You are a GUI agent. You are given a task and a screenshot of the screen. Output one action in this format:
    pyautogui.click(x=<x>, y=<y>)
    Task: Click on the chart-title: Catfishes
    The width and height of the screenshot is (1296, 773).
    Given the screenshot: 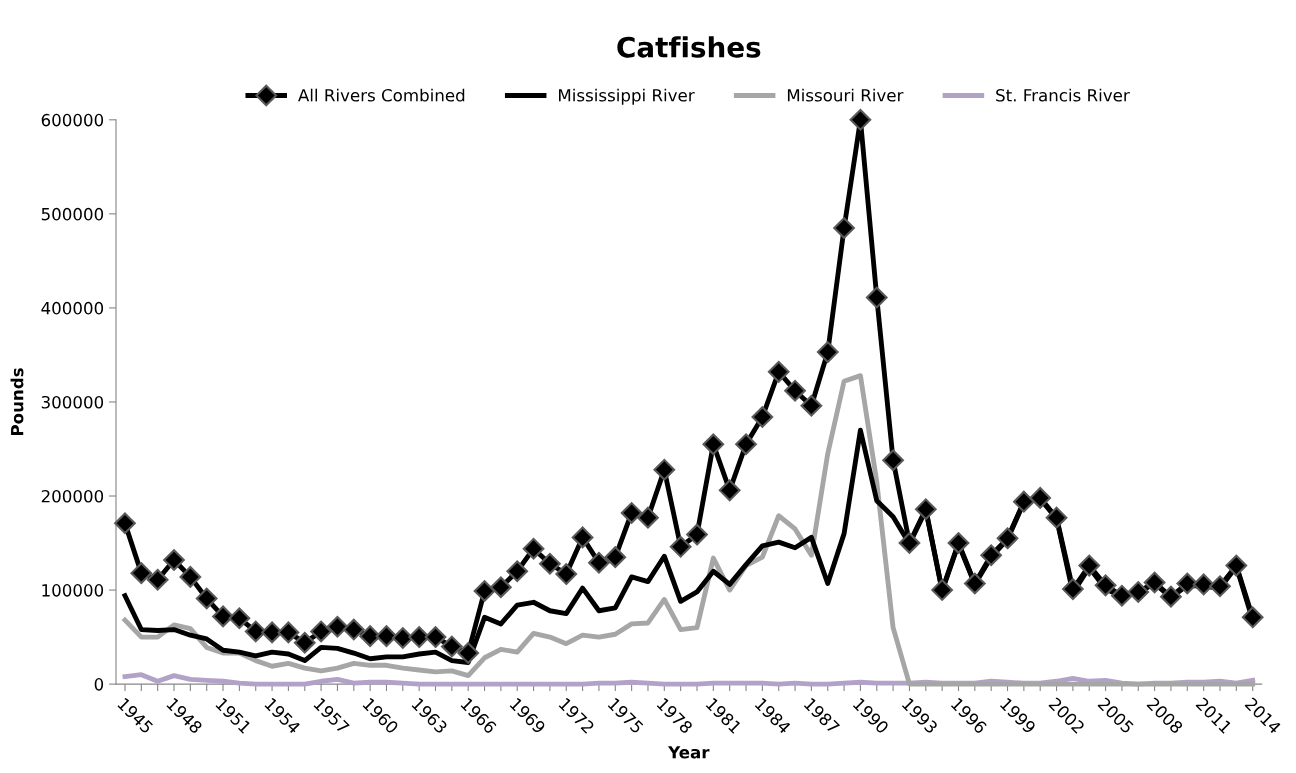 What is the action you would take?
    pyautogui.click(x=689, y=47)
    